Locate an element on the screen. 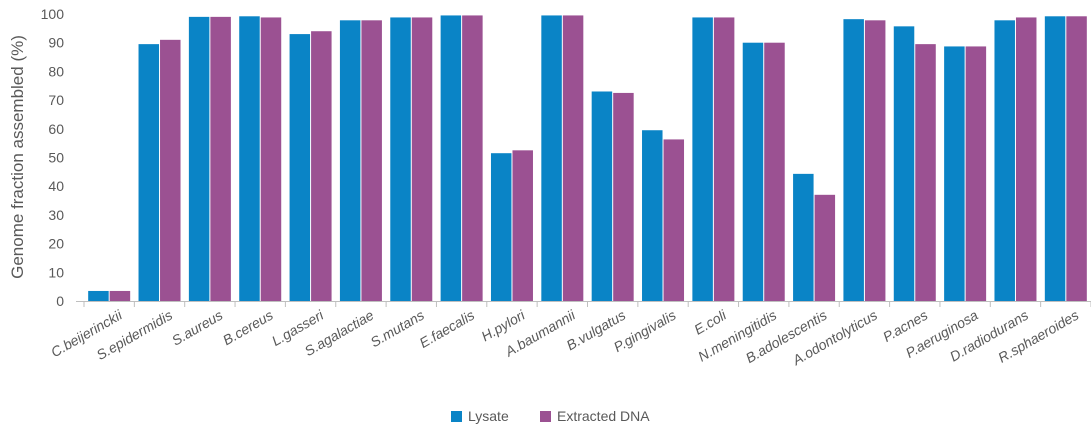 This screenshot has height=434, width=1091. y-tick-label: 30 is located at coordinates (56, 215).